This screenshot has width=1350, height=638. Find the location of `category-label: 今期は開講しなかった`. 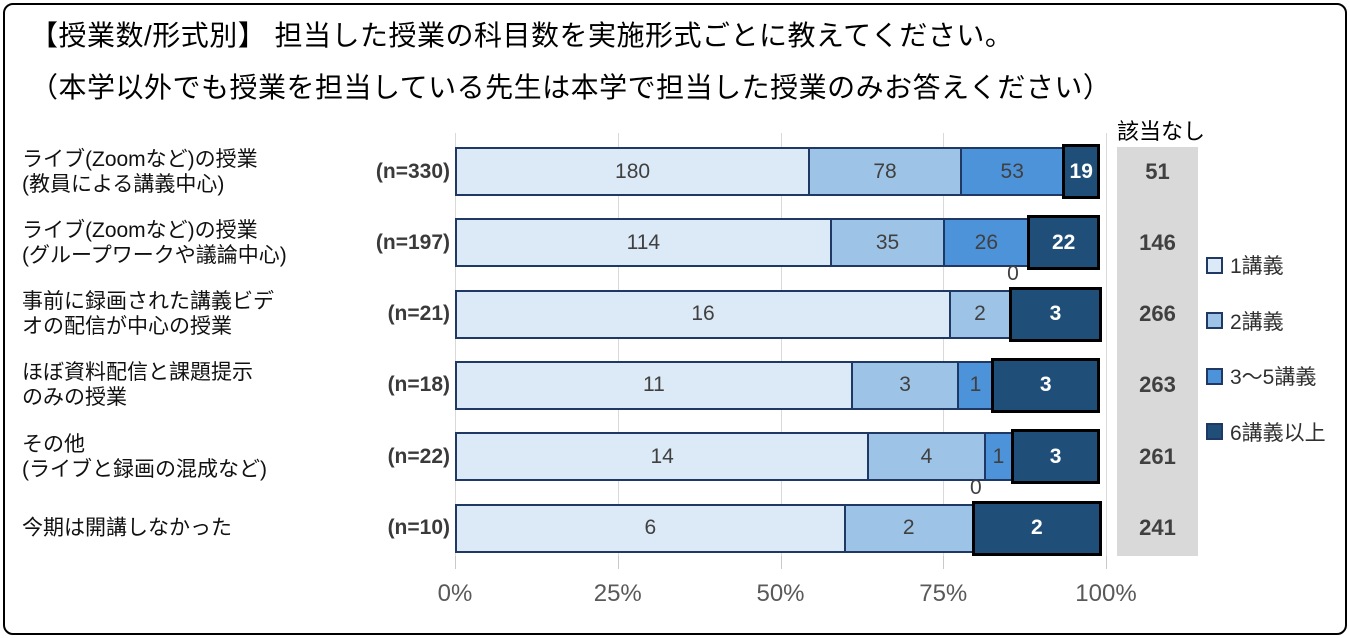

category-label: 今期は開講しなかった is located at coordinates (189, 528).